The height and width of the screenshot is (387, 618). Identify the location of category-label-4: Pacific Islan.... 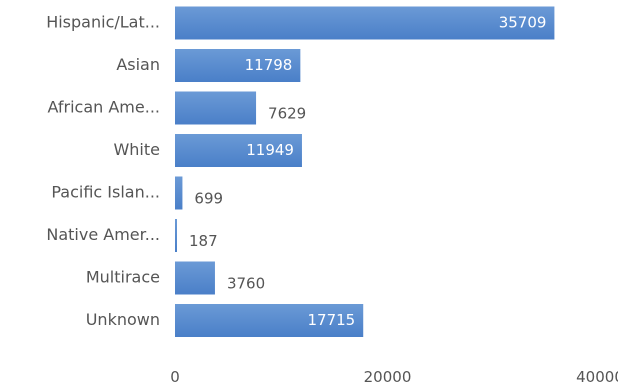
(105, 192).